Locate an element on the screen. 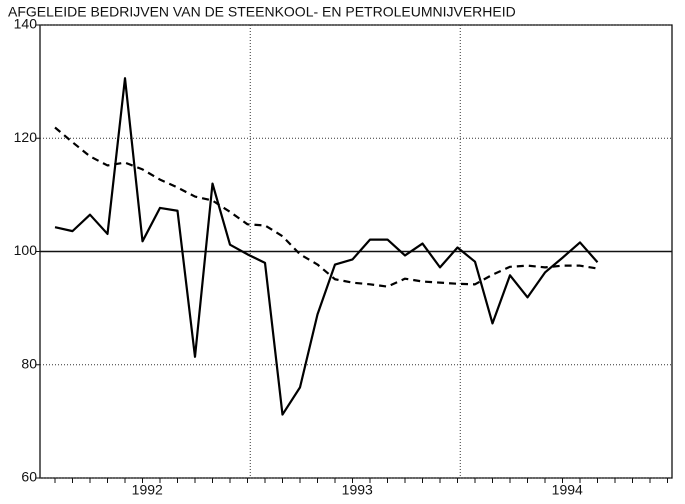 The image size is (685, 504). y-tick-label: 60 is located at coordinates (29, 477).